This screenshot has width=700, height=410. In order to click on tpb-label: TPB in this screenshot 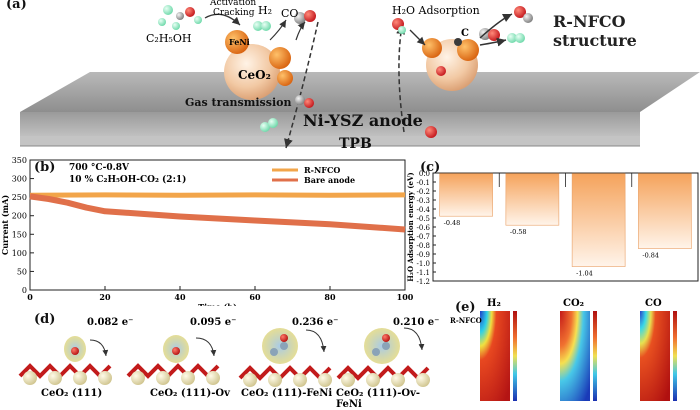, I will do `click(355, 144)`.